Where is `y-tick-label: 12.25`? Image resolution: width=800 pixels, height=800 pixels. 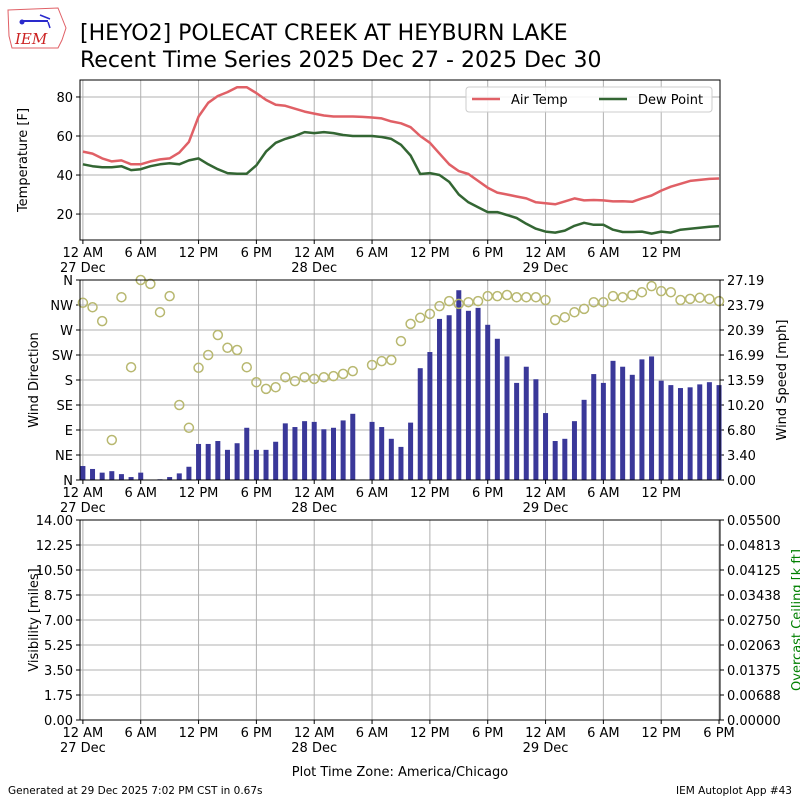 y-tick-label: 12.25 is located at coordinates (54, 546).